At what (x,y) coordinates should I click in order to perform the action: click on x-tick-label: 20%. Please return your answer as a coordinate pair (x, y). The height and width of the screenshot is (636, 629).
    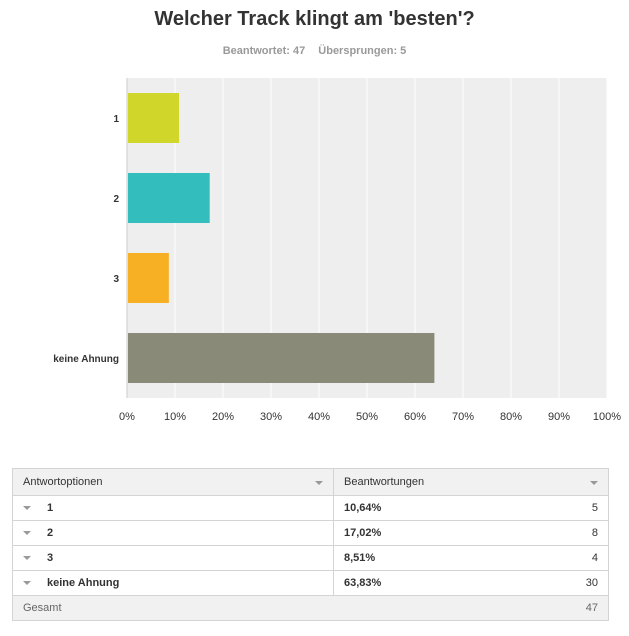
    Looking at the image, I should click on (223, 417).